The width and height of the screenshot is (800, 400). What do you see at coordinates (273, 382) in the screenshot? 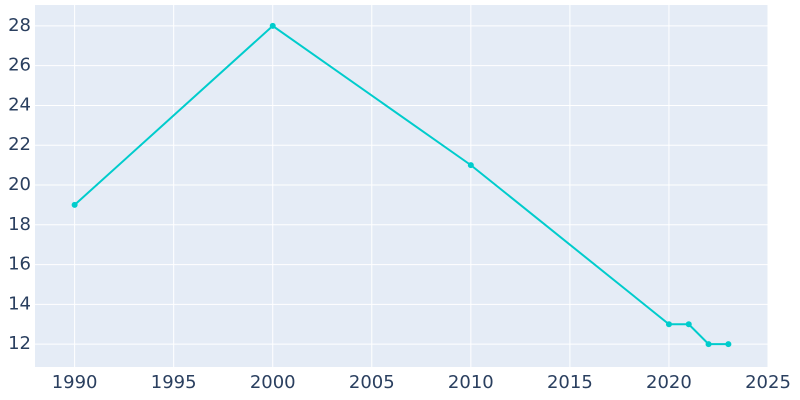
I see `x-tick-label: 2000` at bounding box center [273, 382].